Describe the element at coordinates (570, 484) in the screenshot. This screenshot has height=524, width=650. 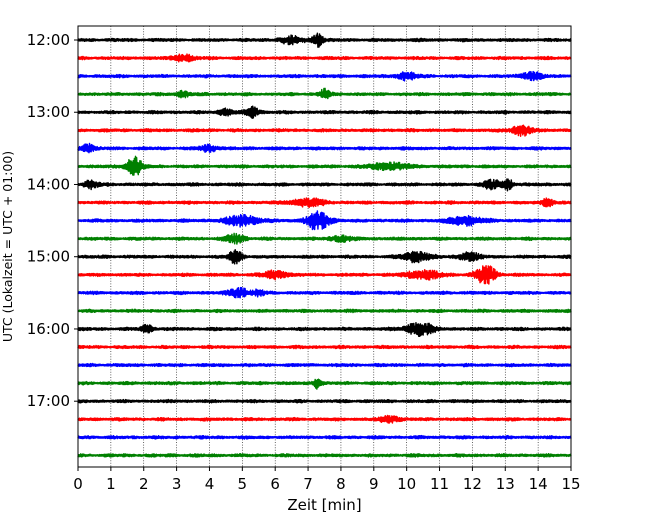
I see `x-tick-label: 15` at that location.